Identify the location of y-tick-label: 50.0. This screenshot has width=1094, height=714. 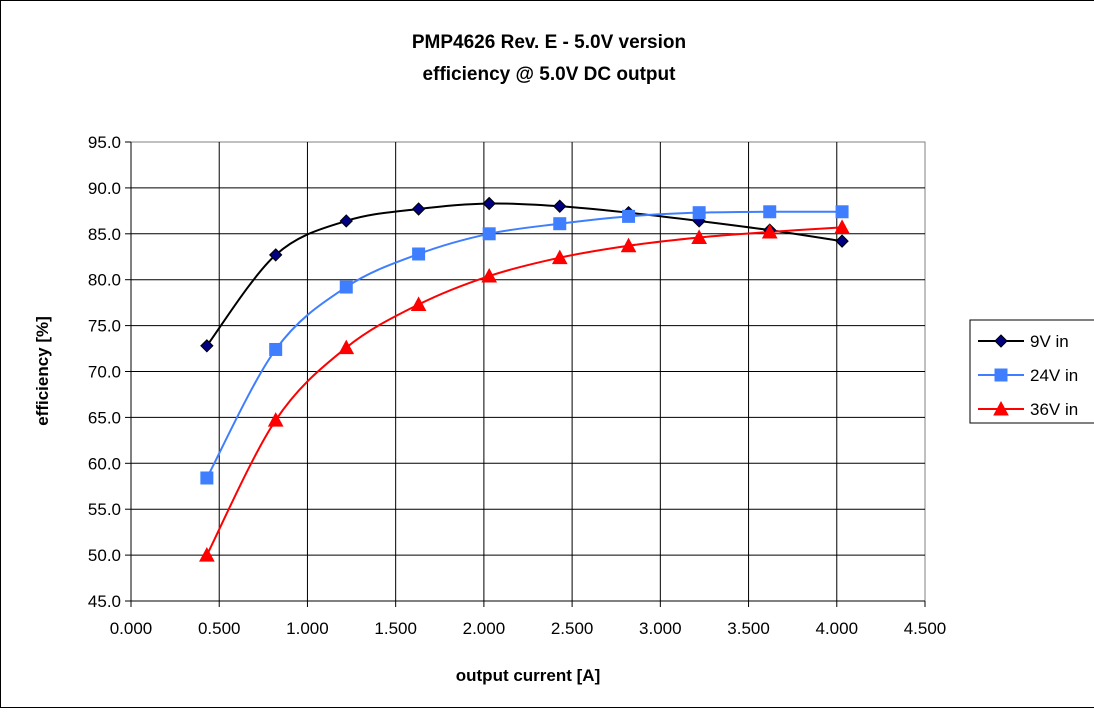
(104, 555).